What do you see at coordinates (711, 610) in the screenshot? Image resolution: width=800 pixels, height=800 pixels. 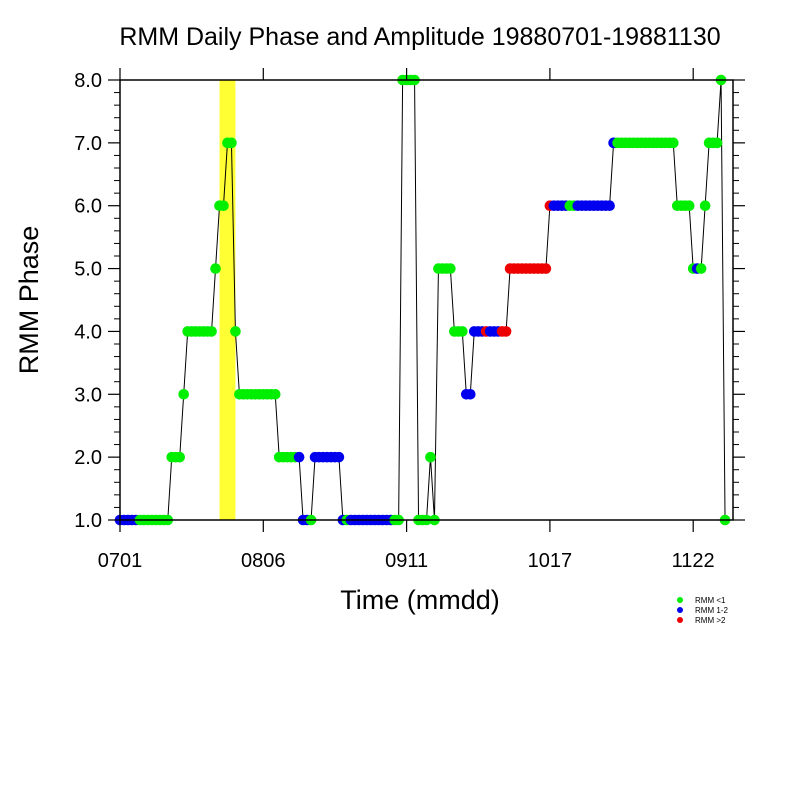 I see `legend-label: RMM 1-2` at bounding box center [711, 610].